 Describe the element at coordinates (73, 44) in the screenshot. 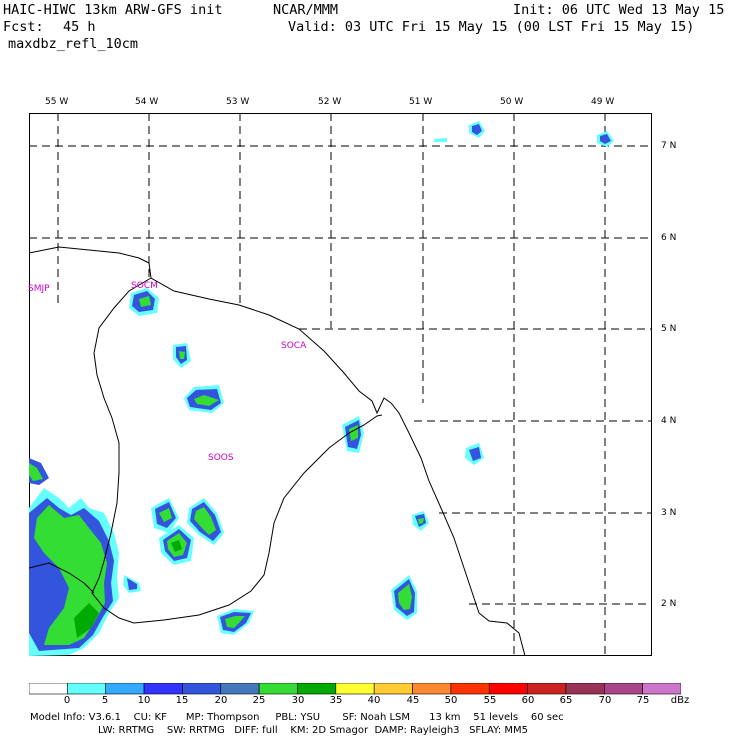

I see `field-name: maxdbz_refl_10cm` at that location.